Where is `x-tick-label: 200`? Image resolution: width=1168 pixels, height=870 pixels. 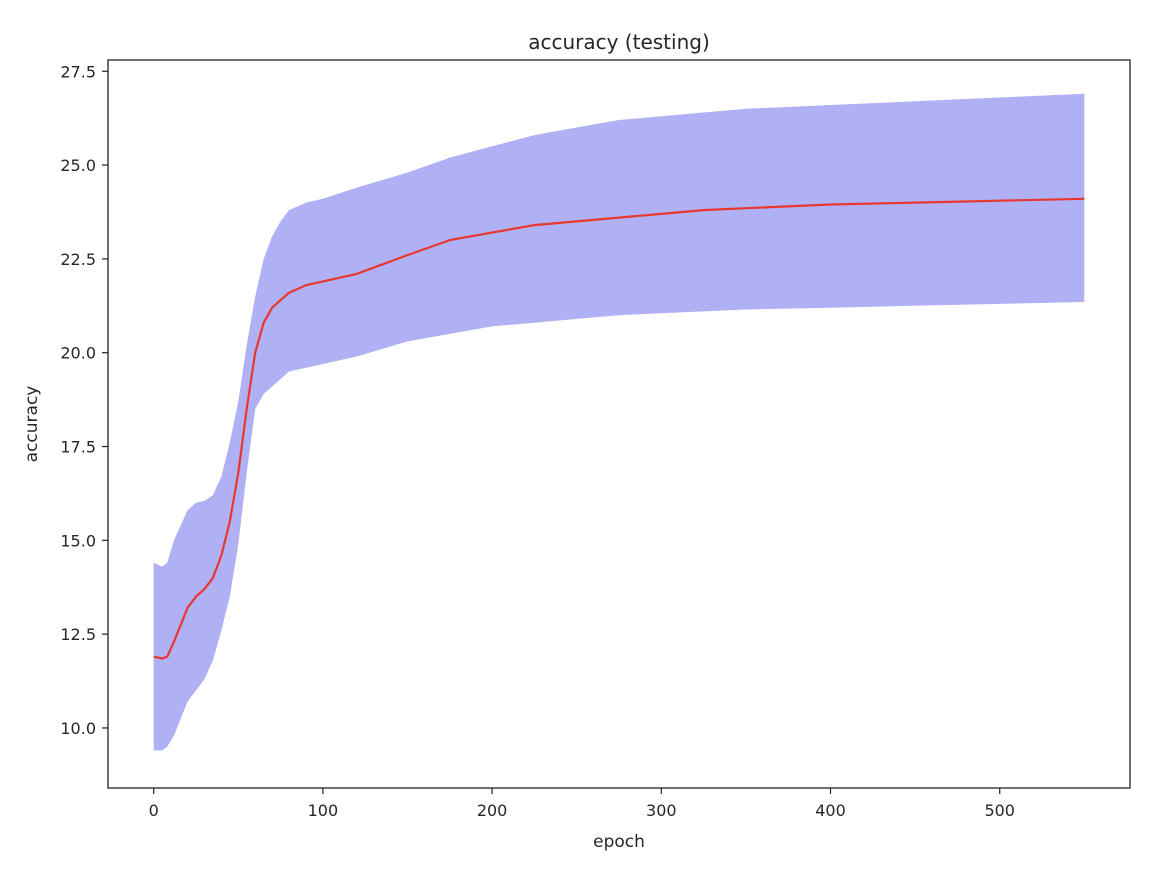
x-tick-label: 200 is located at coordinates (492, 810).